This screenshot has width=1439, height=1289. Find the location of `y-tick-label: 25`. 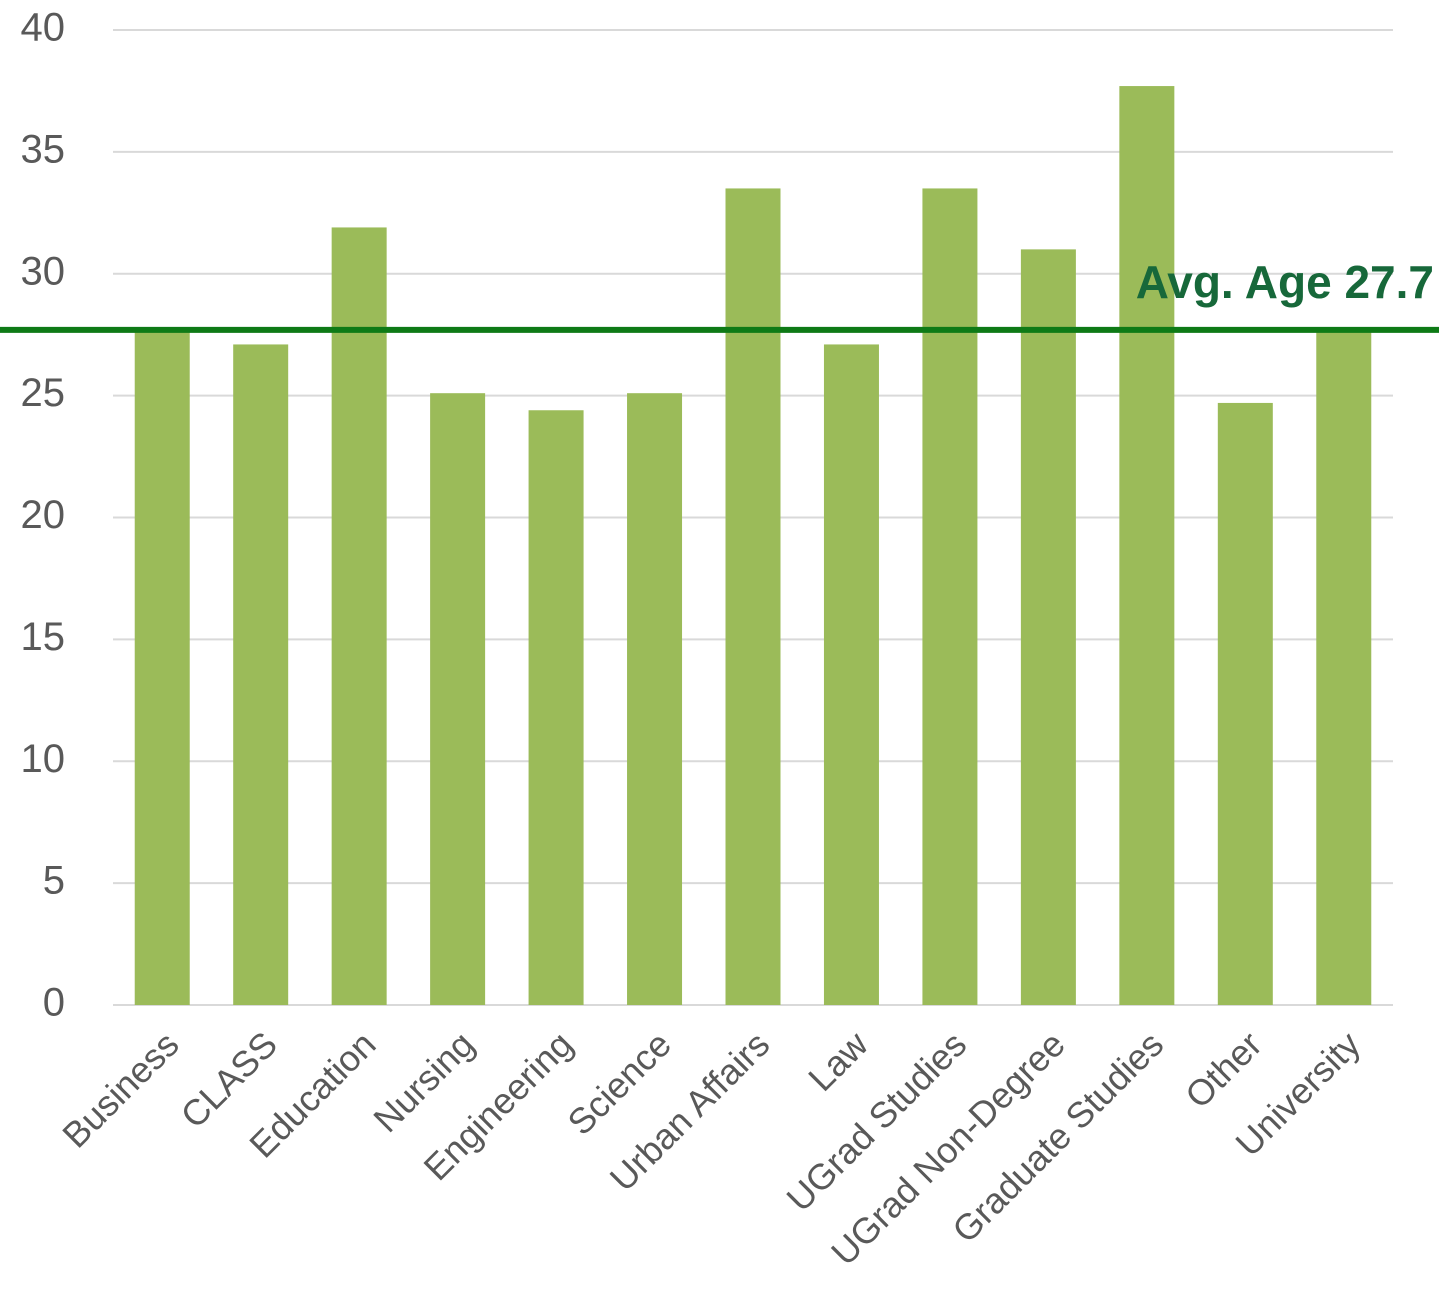

y-tick-label: 25 is located at coordinates (43, 393).